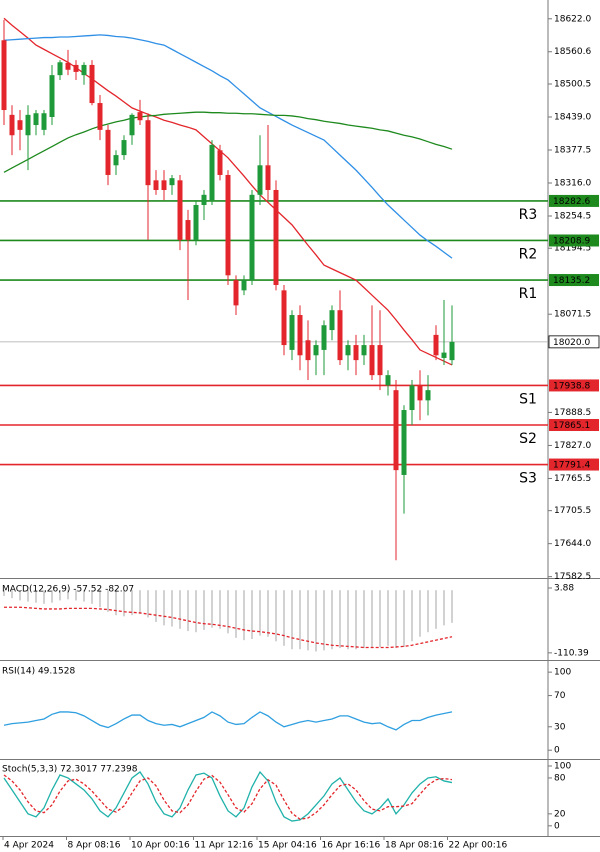 This screenshot has width=600, height=852. I want to click on y-tick-label: 17888.5, so click(572, 413).